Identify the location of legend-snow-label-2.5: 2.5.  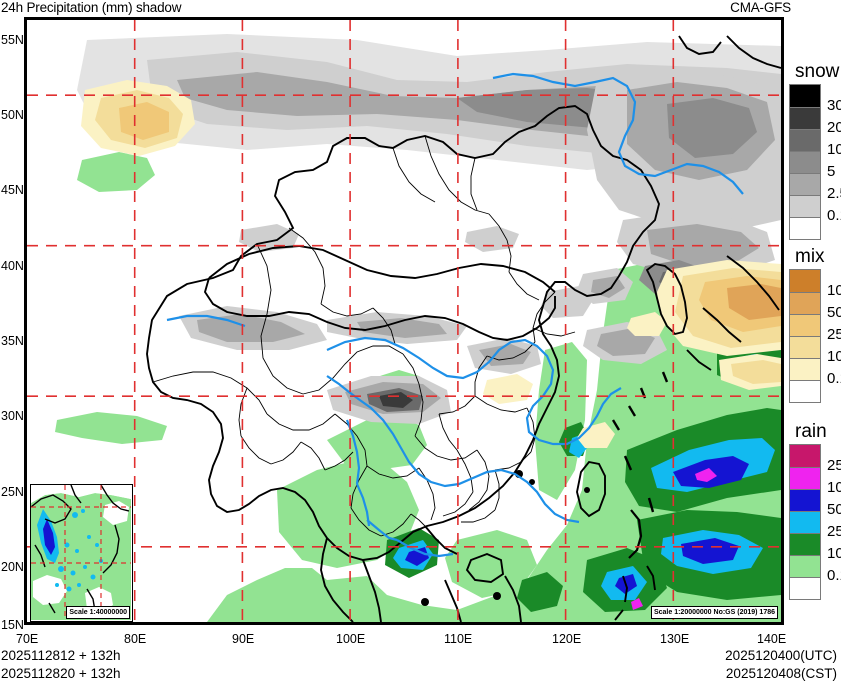
(834, 193).